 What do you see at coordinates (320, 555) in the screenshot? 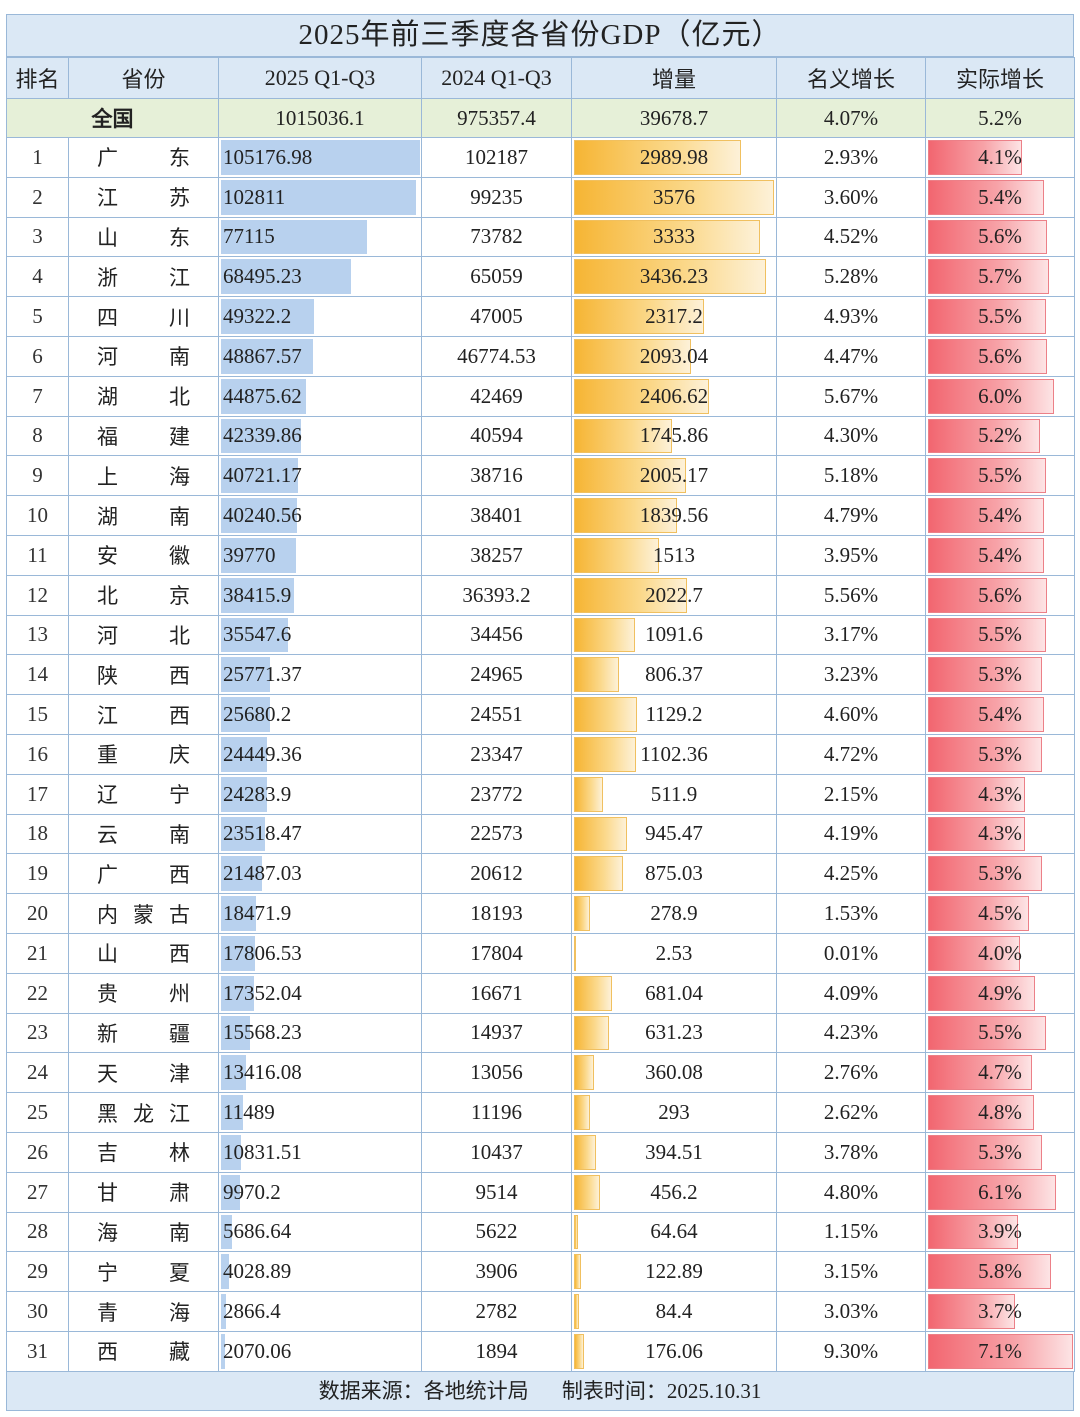
I see `gdp-2025-cell: 39770` at bounding box center [320, 555].